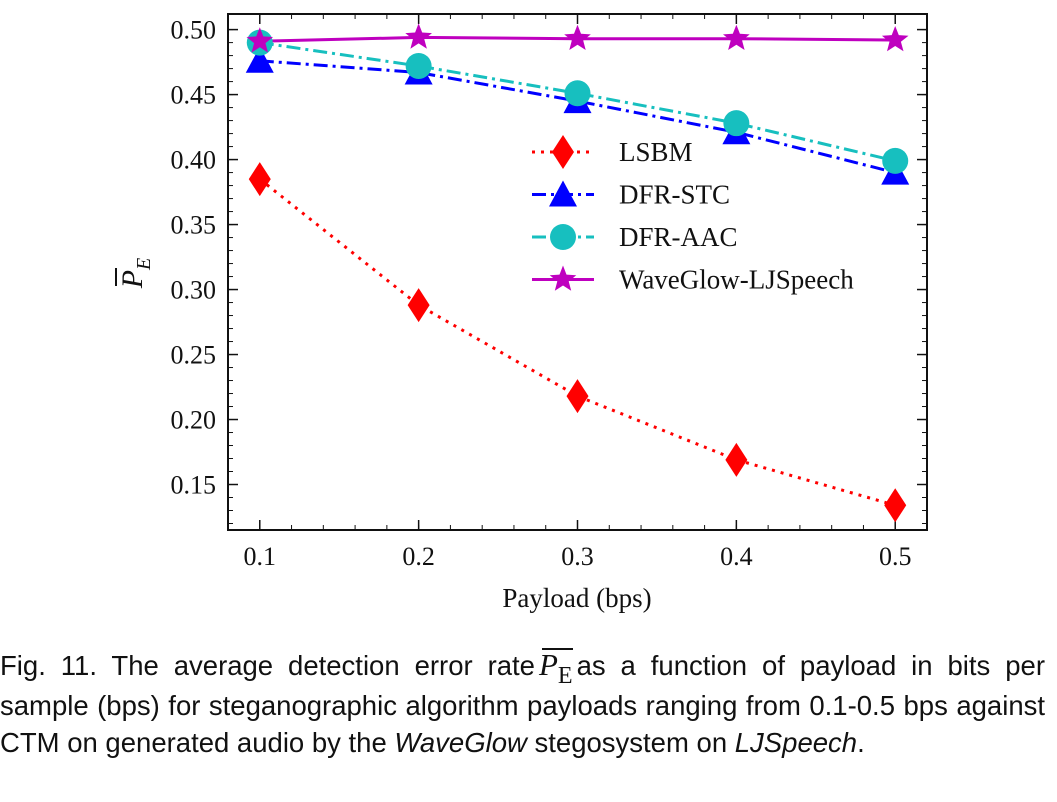  I want to click on y-tick-label: 0.45, so click(194, 95).